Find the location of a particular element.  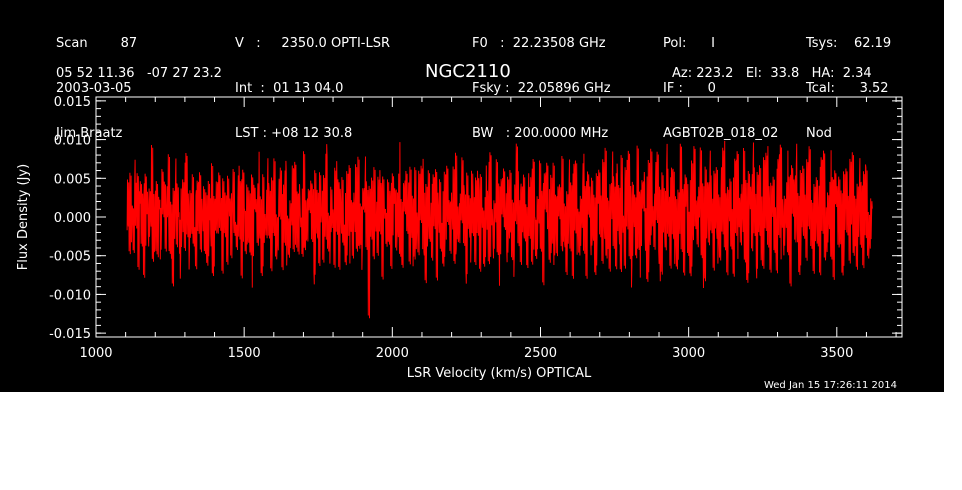

sky-frequency: Fsky : 22.05896 GHz is located at coordinates (541, 88).